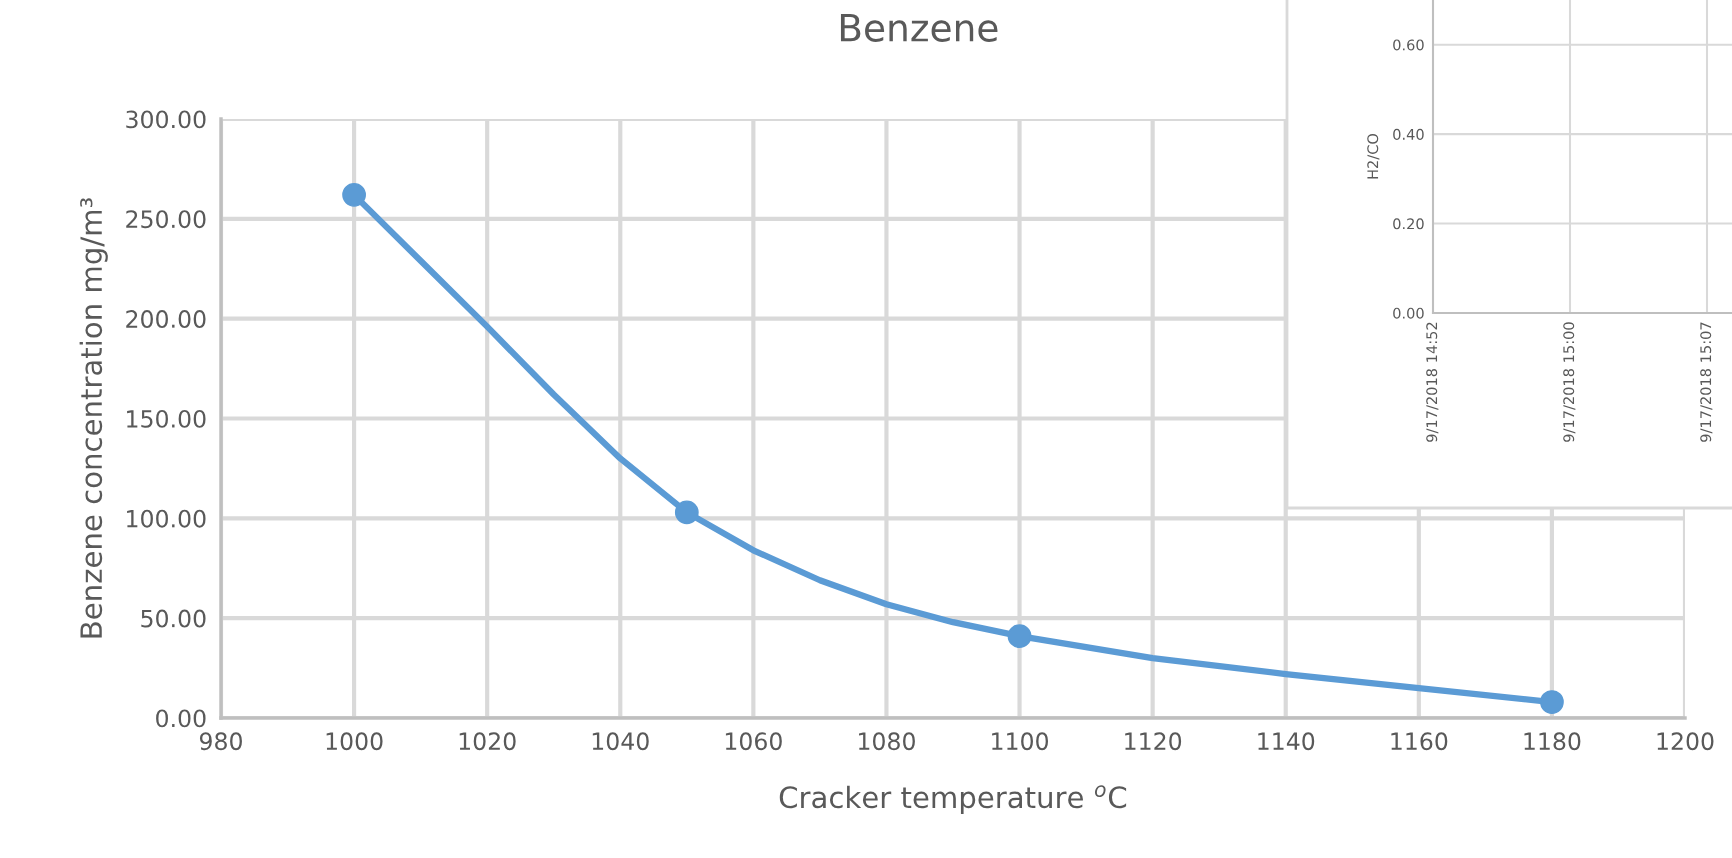 The width and height of the screenshot is (1732, 858). Describe the element at coordinates (173, 618) in the screenshot. I see `y-tick-label: 50.00` at that location.